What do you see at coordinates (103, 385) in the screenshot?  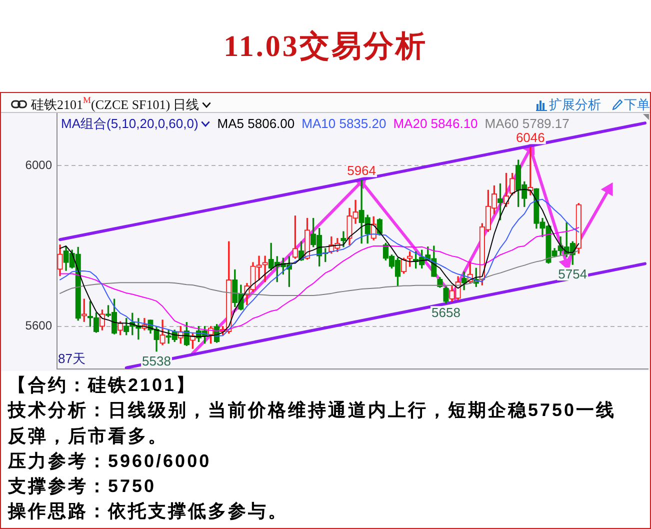 I see `text: 【合约：硅铁2101】` at bounding box center [103, 385].